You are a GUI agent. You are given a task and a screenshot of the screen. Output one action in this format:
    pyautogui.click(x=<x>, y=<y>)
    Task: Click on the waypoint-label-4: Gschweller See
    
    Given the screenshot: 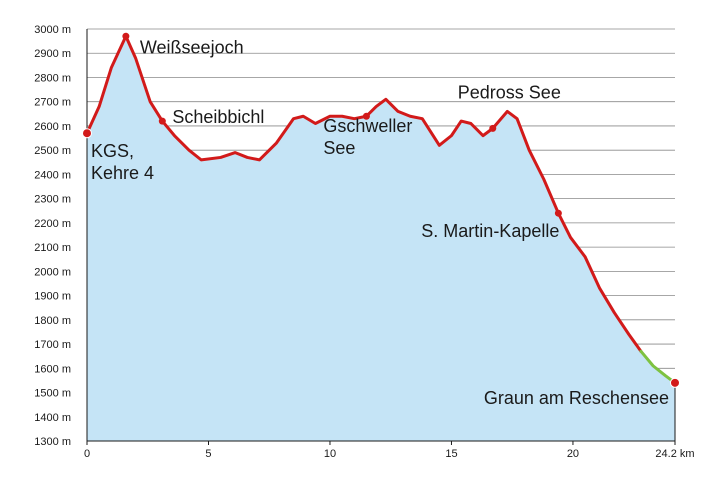 What is the action you would take?
    pyautogui.click(x=367, y=137)
    